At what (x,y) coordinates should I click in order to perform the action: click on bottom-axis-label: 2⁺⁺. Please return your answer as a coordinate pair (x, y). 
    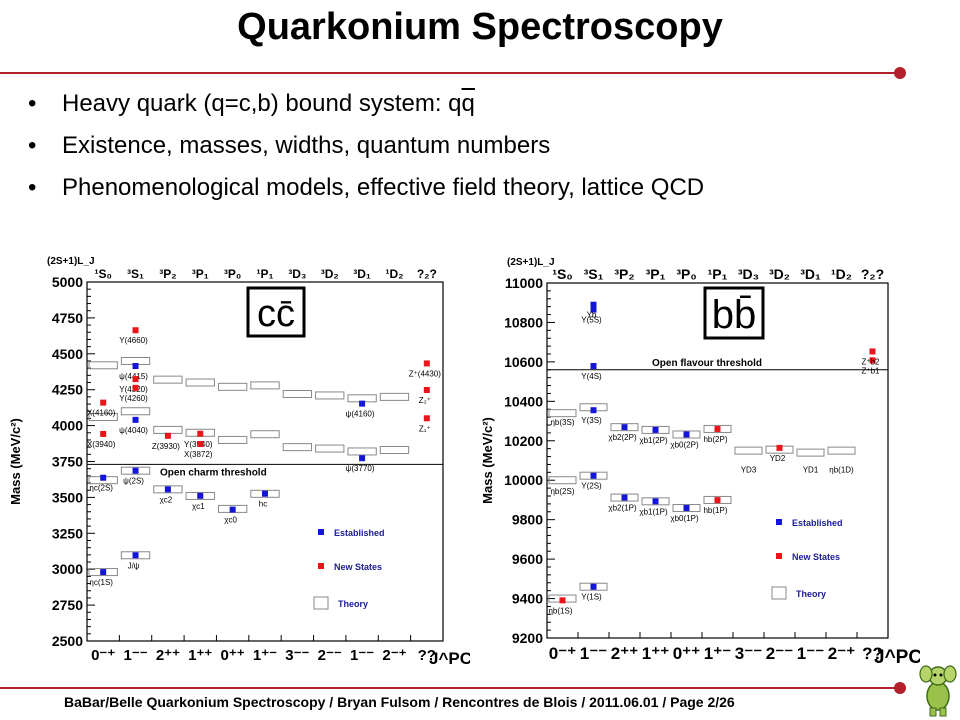
    Looking at the image, I should click on (624, 653).